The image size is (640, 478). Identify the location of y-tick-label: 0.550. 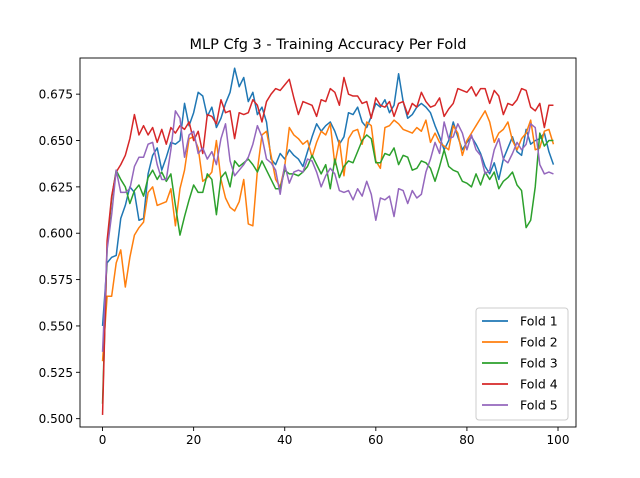
(56, 326).